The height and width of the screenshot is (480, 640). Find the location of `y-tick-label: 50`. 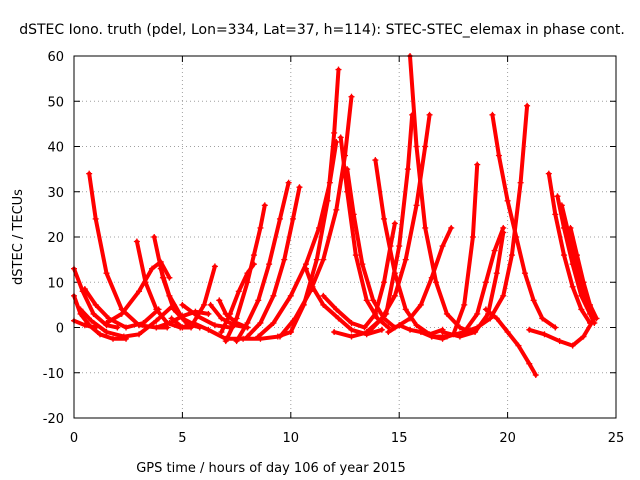

y-tick-label: 50 is located at coordinates (55, 102).